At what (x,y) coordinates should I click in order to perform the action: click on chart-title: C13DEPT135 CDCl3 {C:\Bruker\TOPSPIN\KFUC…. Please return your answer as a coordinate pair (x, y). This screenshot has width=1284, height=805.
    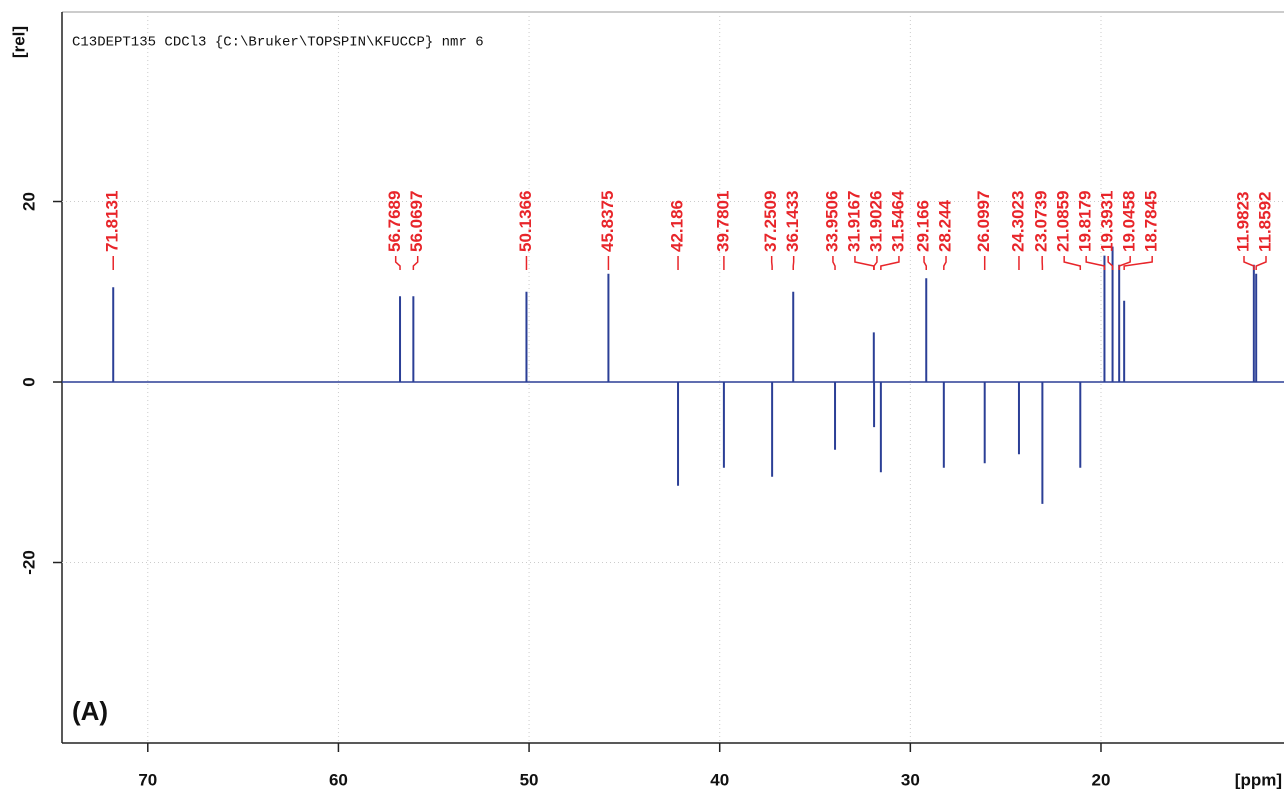
    Looking at the image, I should click on (278, 43).